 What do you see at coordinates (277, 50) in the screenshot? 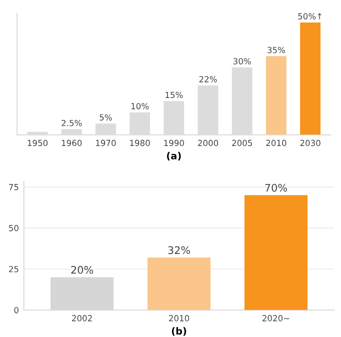
I see `data-label: 35%` at bounding box center [277, 50].